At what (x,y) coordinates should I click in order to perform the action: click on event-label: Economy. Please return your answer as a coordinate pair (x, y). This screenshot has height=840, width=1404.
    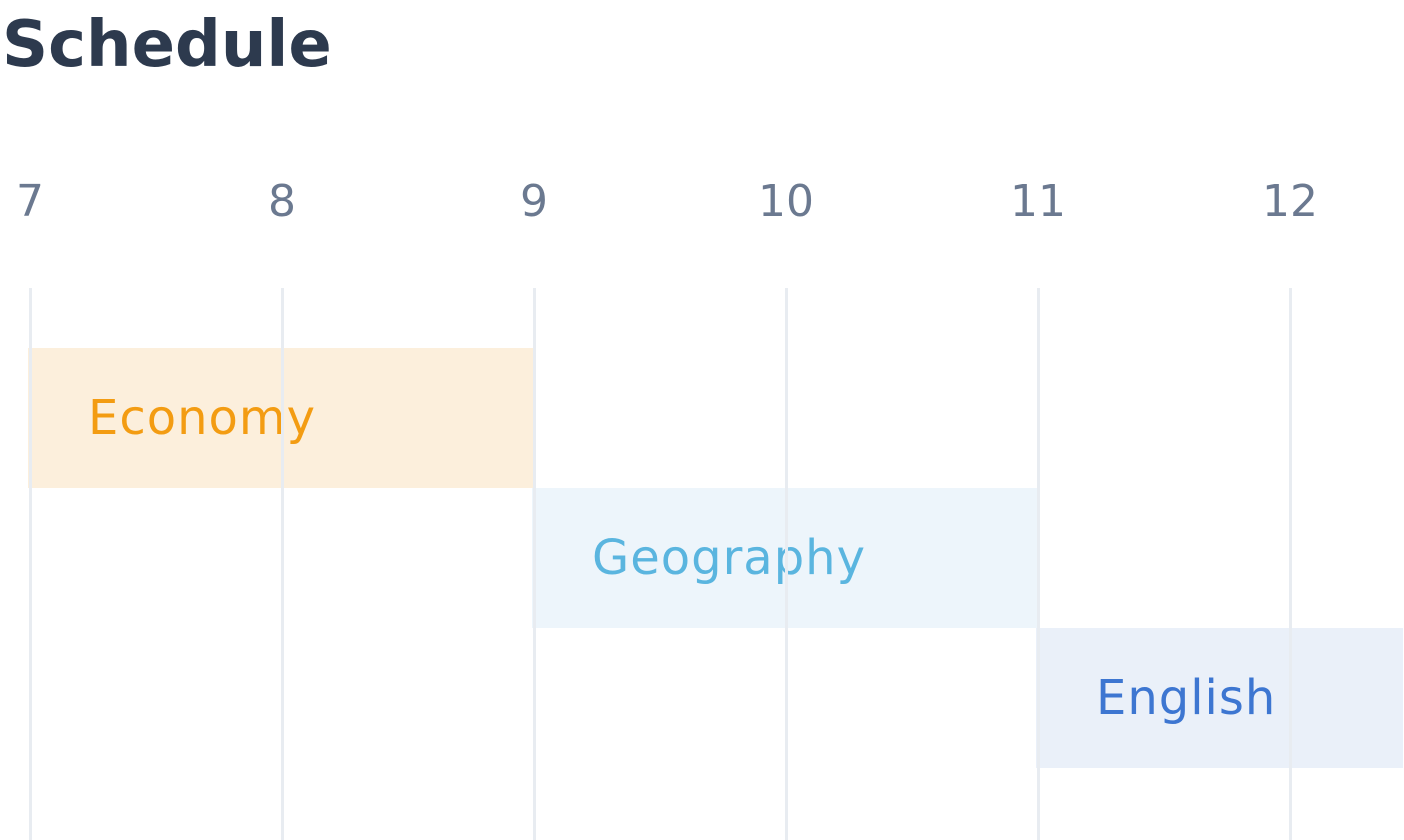
    Looking at the image, I should click on (202, 418).